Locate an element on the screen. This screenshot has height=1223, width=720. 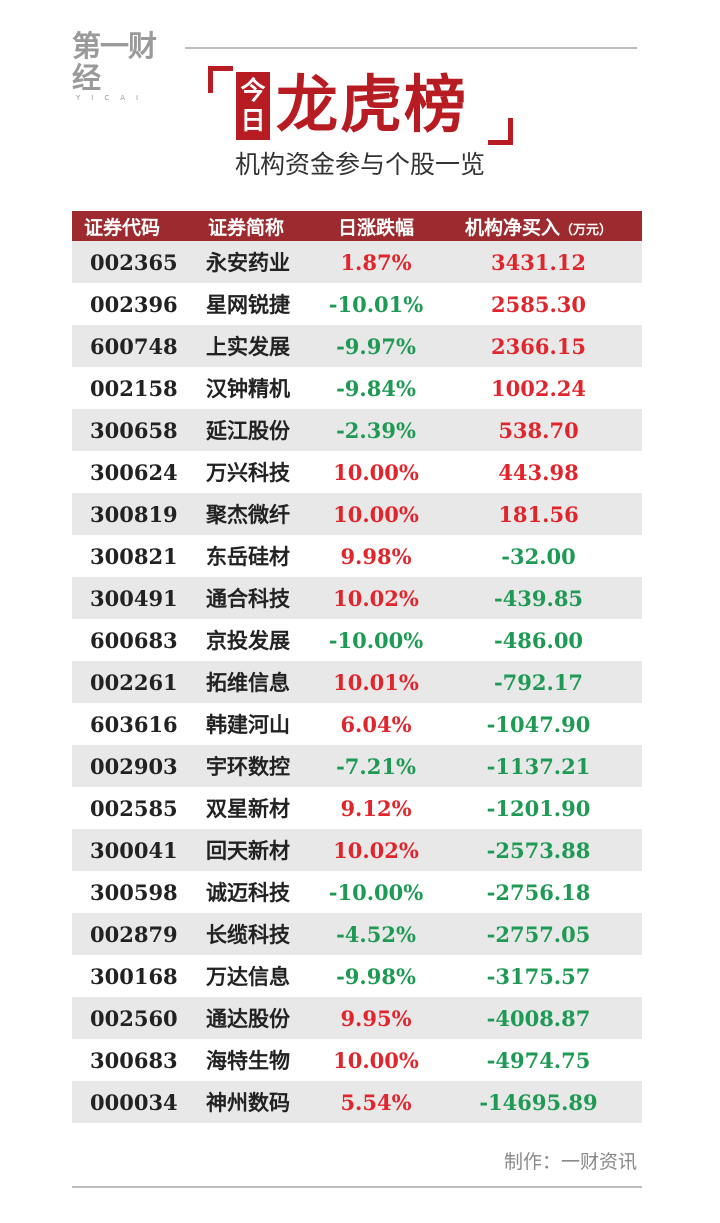
table-row: 002365 永安药业 1.87% 3431.12 is located at coordinates (357, 262).